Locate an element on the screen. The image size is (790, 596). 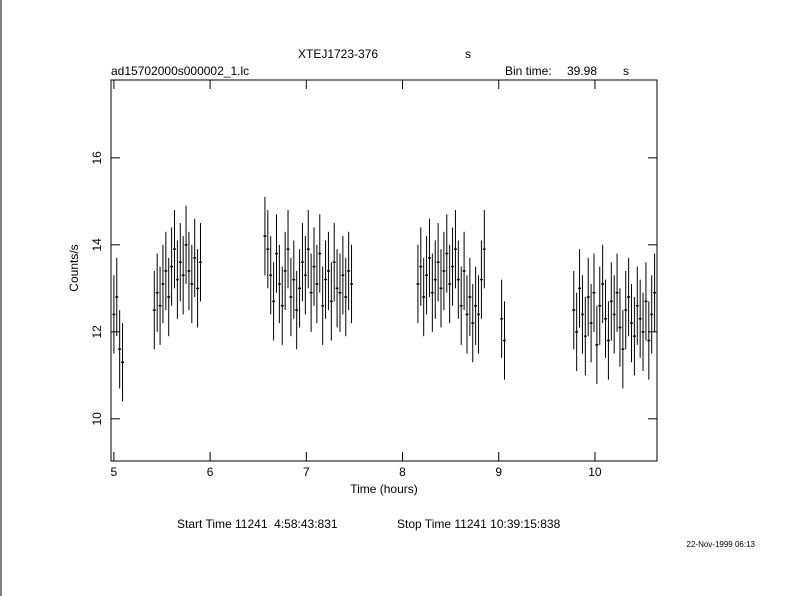
stop-time: Stop Time 11241 10:39:15:838 is located at coordinates (479, 524).